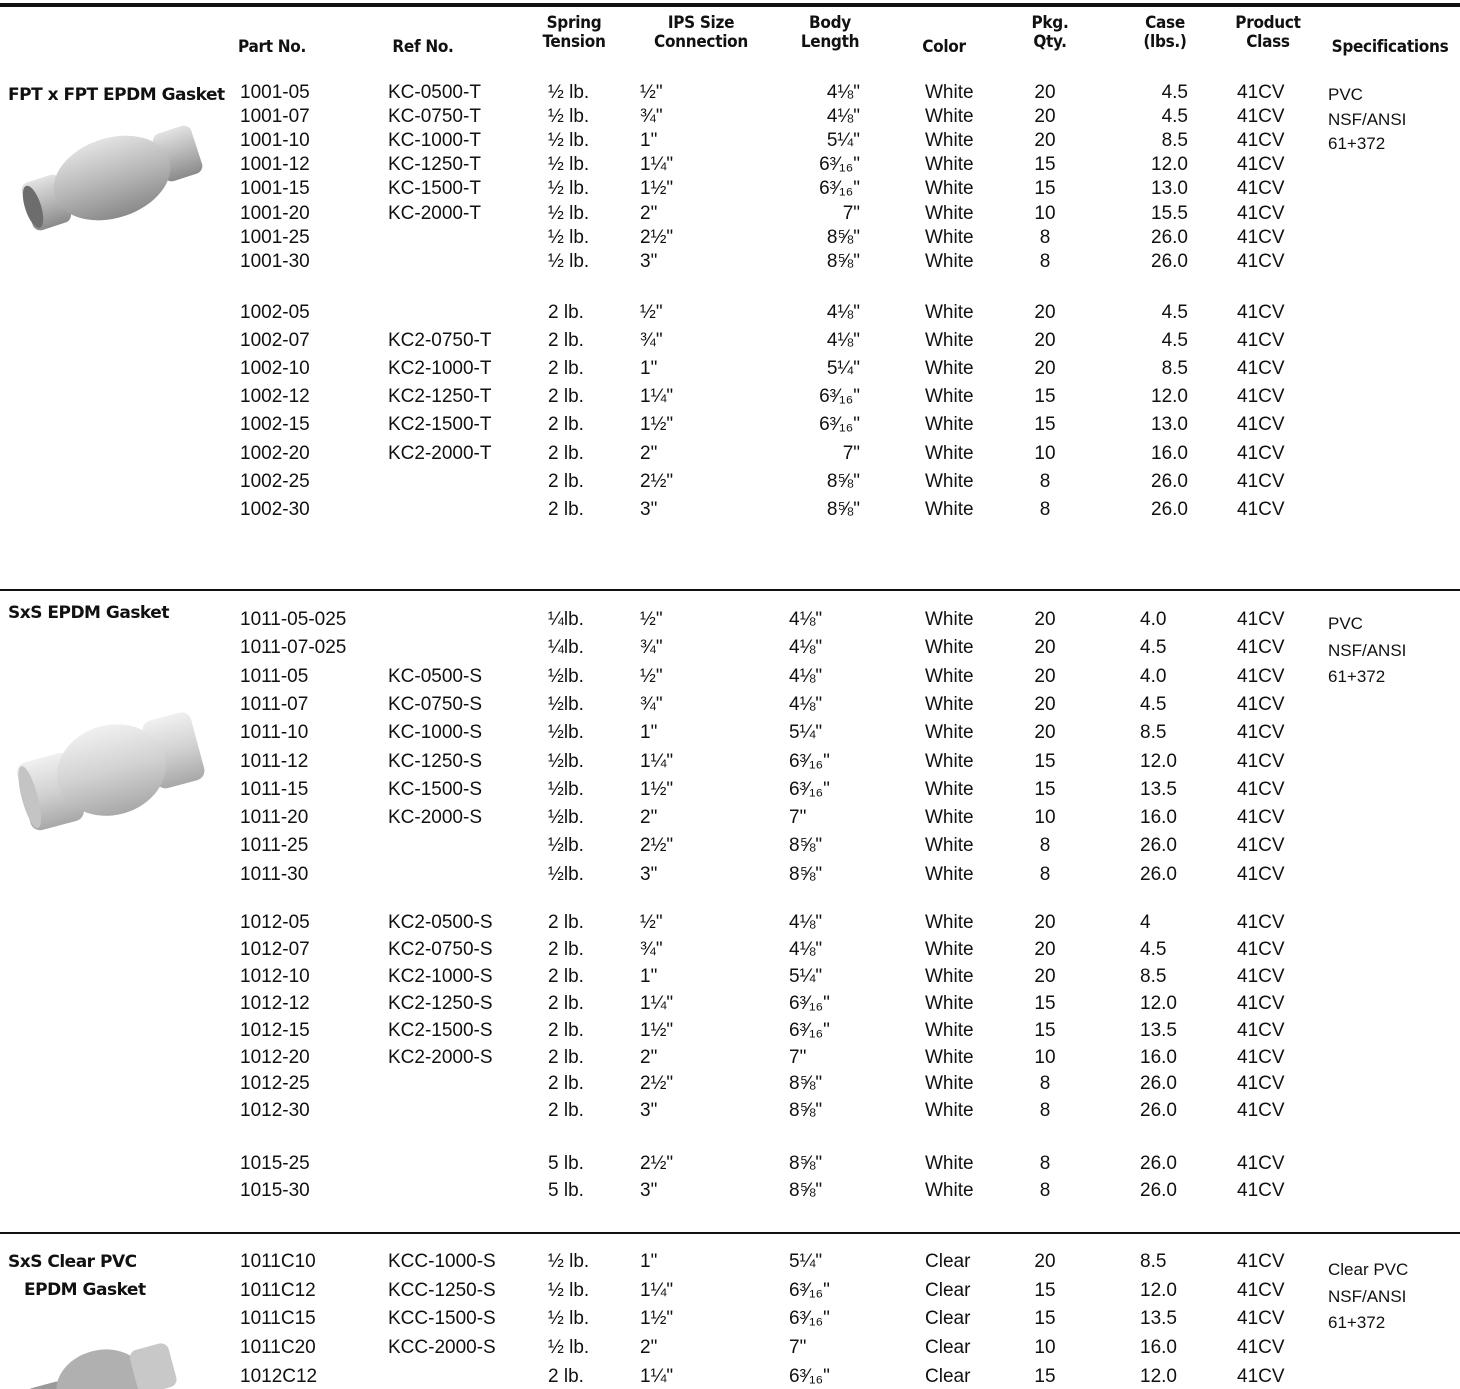 This screenshot has width=1460, height=1389. What do you see at coordinates (851, 453) in the screenshot?
I see `cell: 7"` at bounding box center [851, 453].